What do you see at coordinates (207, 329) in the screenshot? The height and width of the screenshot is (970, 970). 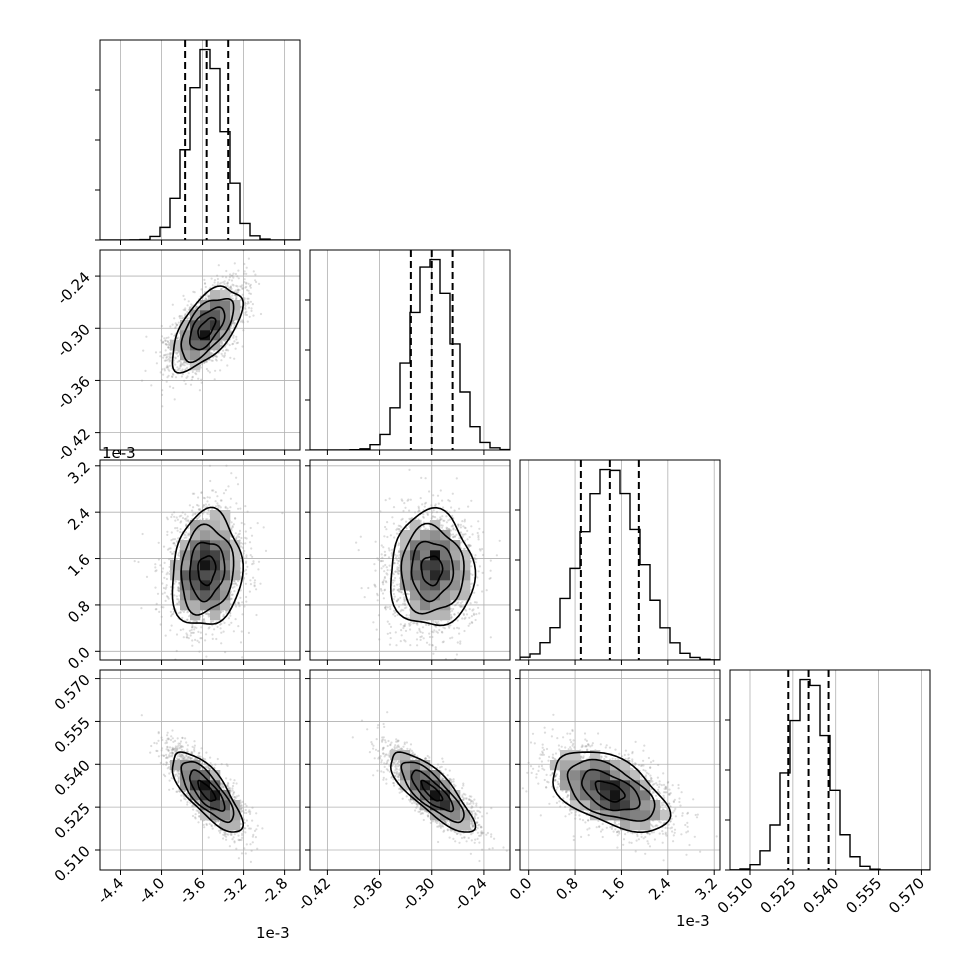 I see `contour-level` at bounding box center [207, 329].